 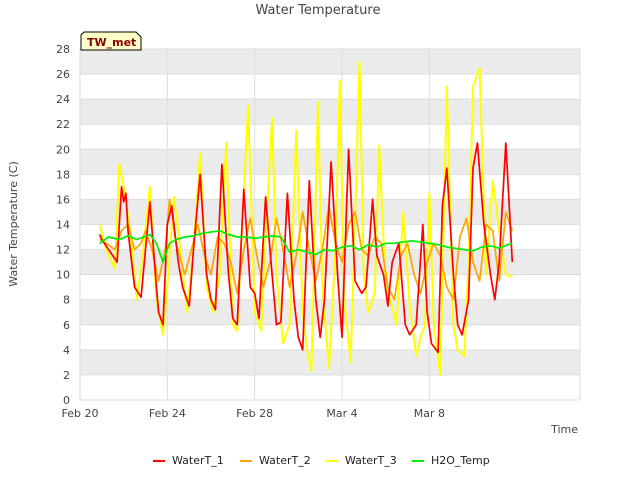 I want to click on legend: WaterT_1 WaterT_2 WaterT_3 H2O_Temp, so click(x=321, y=460).